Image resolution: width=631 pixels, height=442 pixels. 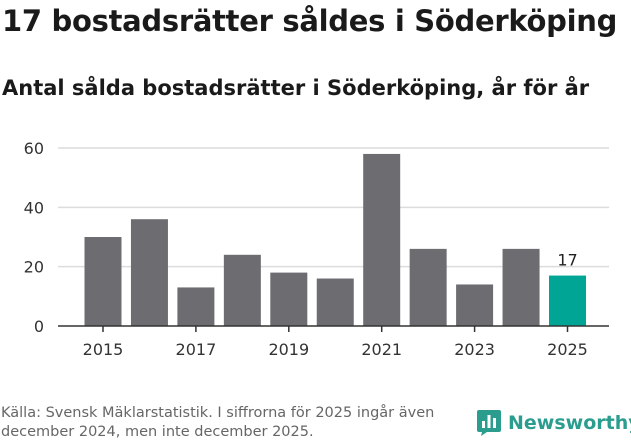 What do you see at coordinates (567, 349) in the screenshot?
I see `x-tick-label: 2025` at bounding box center [567, 349].